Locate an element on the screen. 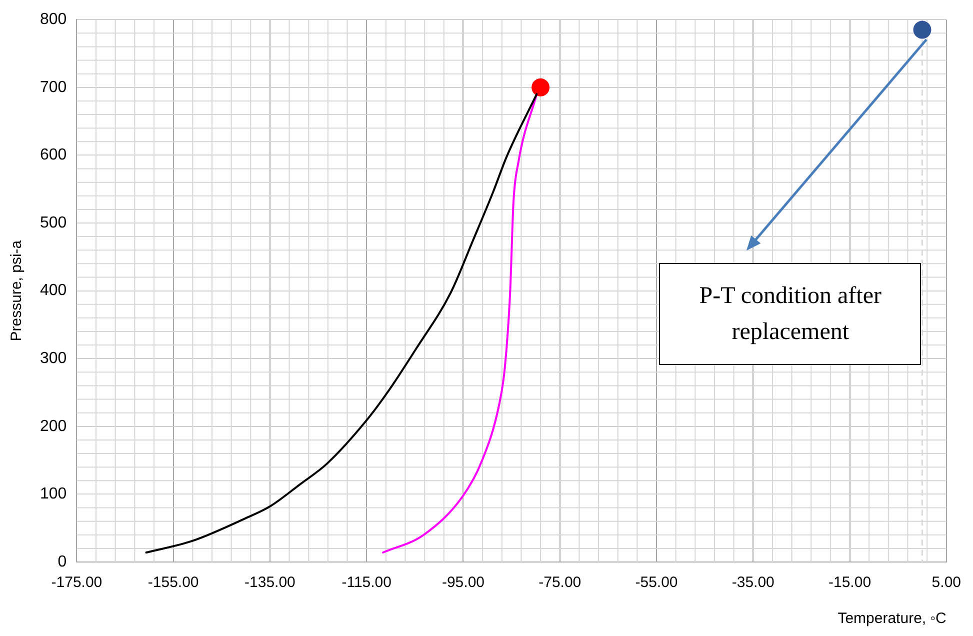 Image resolution: width=973 pixels, height=636 pixels. y-tick-label: 300 is located at coordinates (53, 359).